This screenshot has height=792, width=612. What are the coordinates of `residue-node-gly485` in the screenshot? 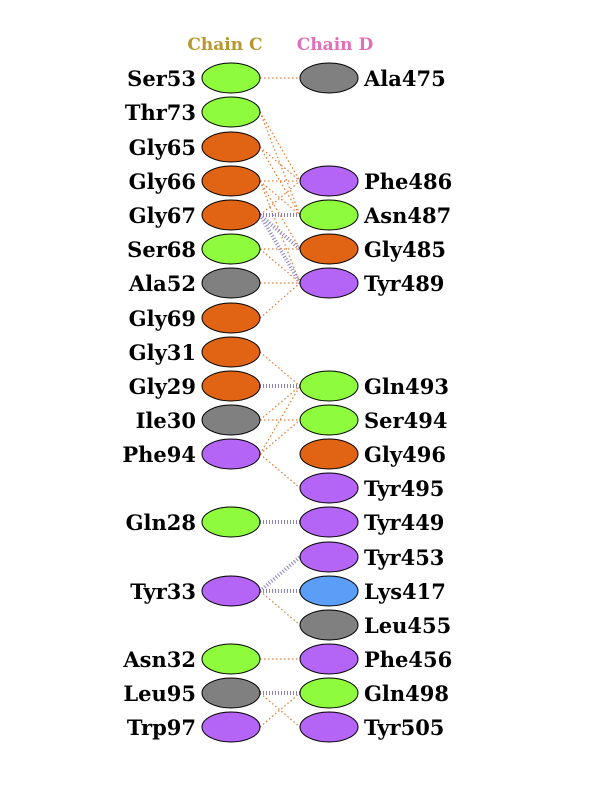 It's located at (329, 249).